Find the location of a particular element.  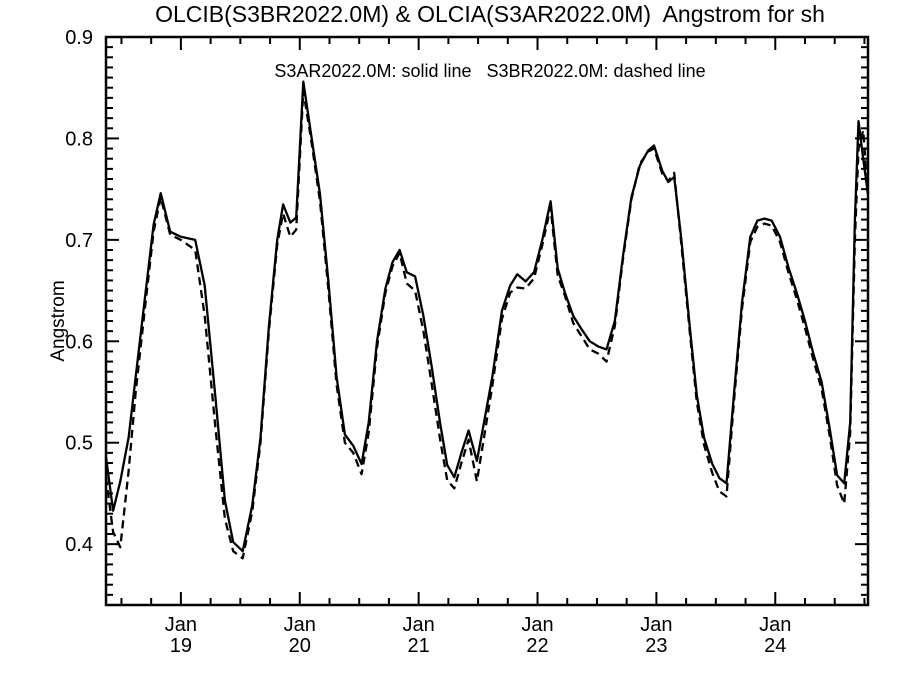

x-tick-label-day: 24 is located at coordinates (775, 646).